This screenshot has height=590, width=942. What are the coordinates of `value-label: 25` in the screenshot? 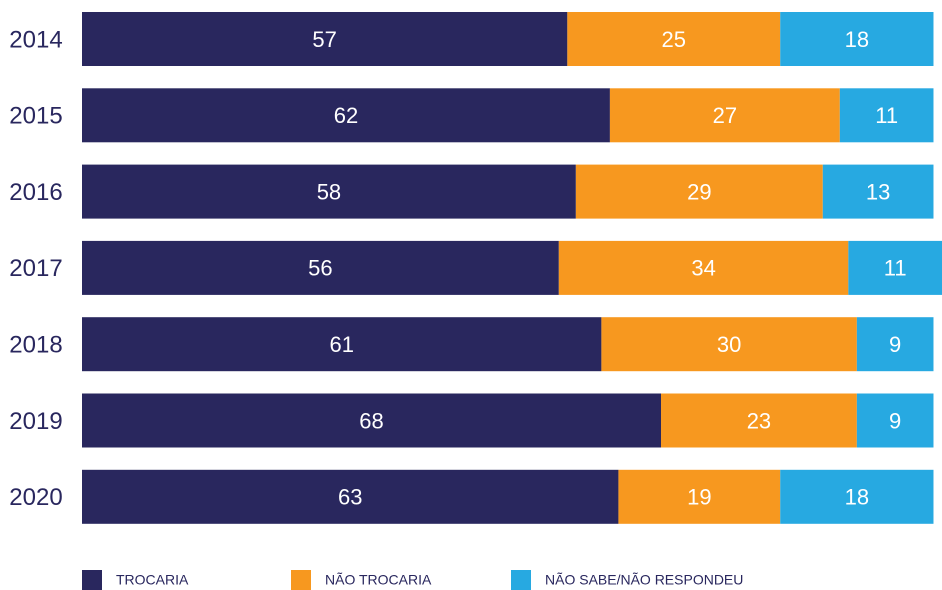 It's located at (674, 39).